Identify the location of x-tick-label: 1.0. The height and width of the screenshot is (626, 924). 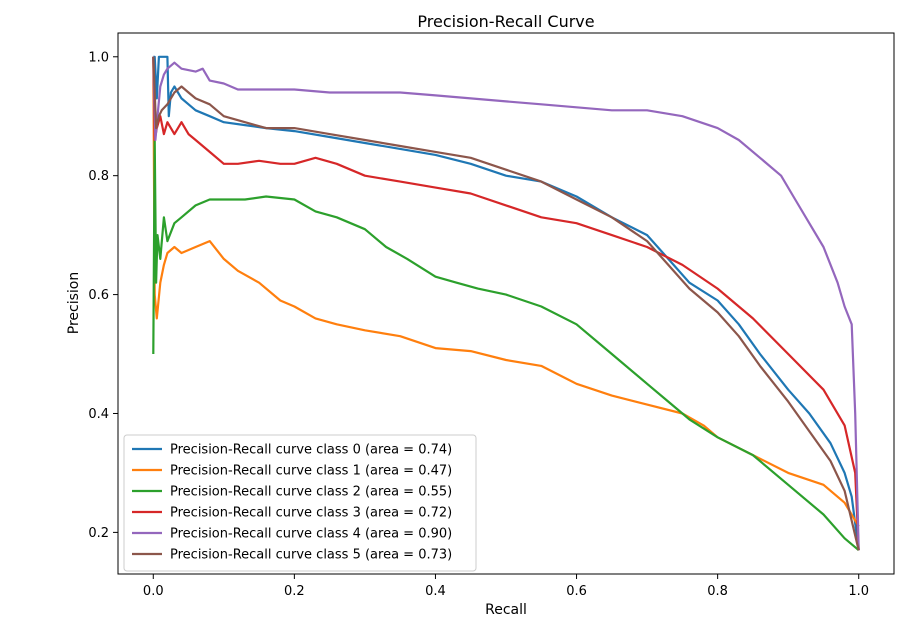
(858, 591).